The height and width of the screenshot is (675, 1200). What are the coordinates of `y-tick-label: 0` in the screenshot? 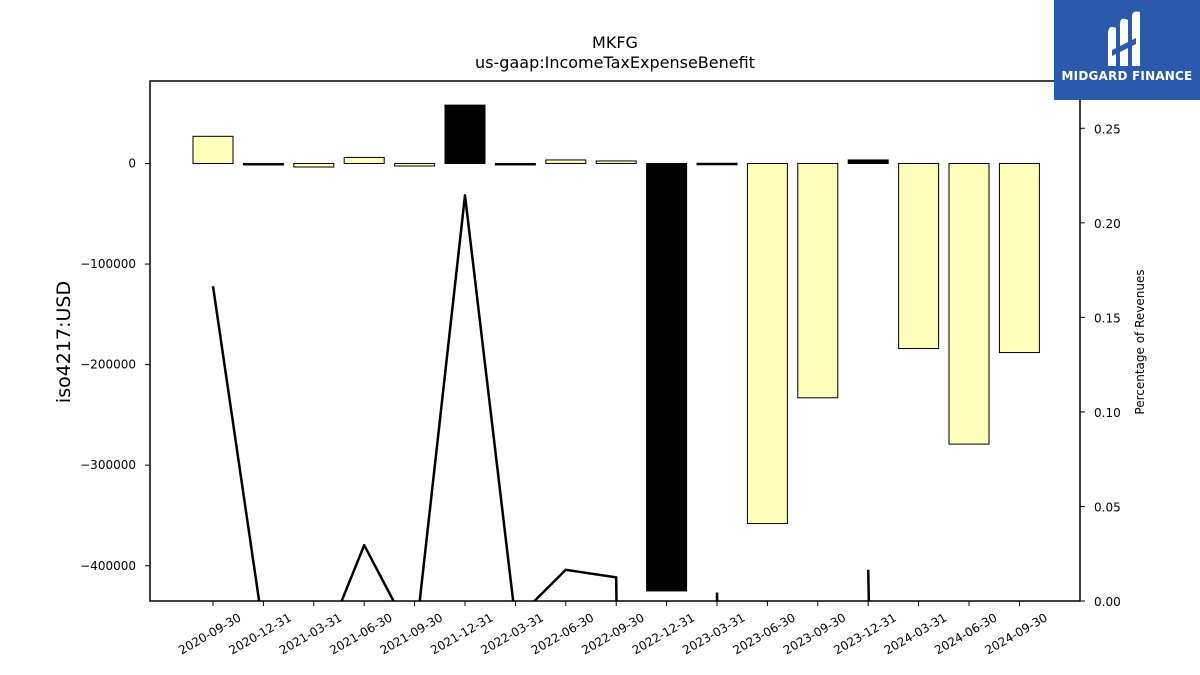 It's located at (132, 163).